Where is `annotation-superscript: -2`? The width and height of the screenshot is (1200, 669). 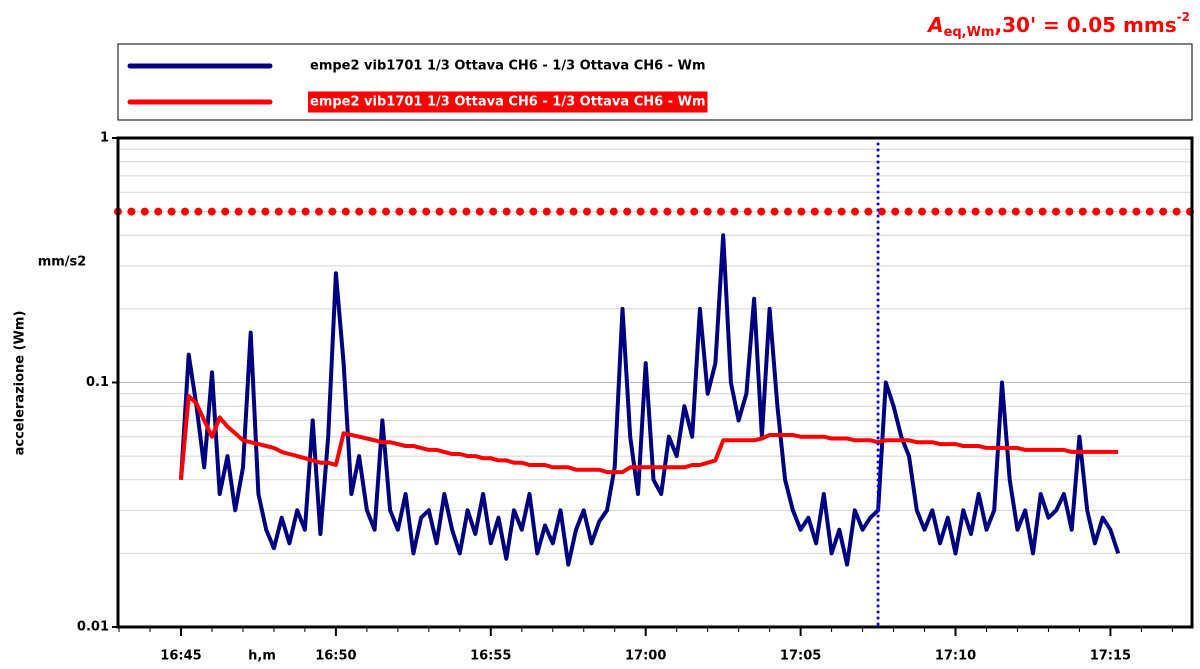
annotation-superscript: -2 is located at coordinates (1183, 17).